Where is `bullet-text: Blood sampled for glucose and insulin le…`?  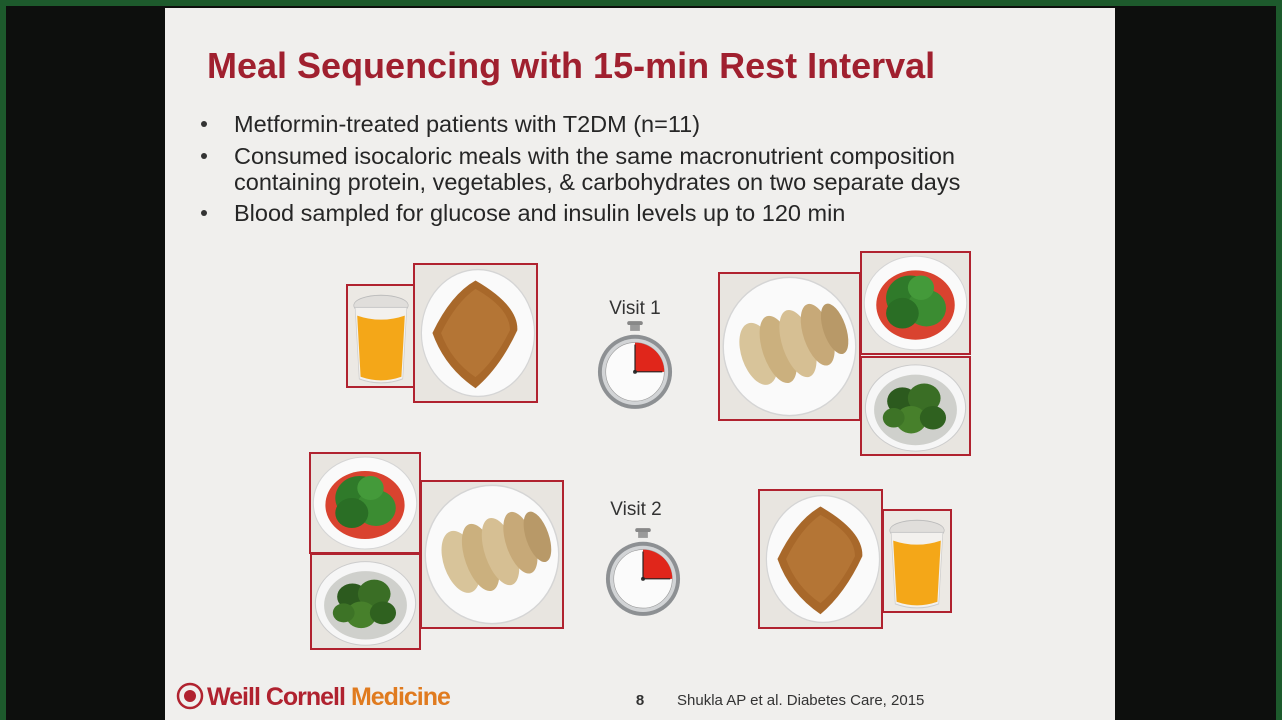
bullet-text: Blood sampled for glucose and insulin le… is located at coordinates (539, 213).